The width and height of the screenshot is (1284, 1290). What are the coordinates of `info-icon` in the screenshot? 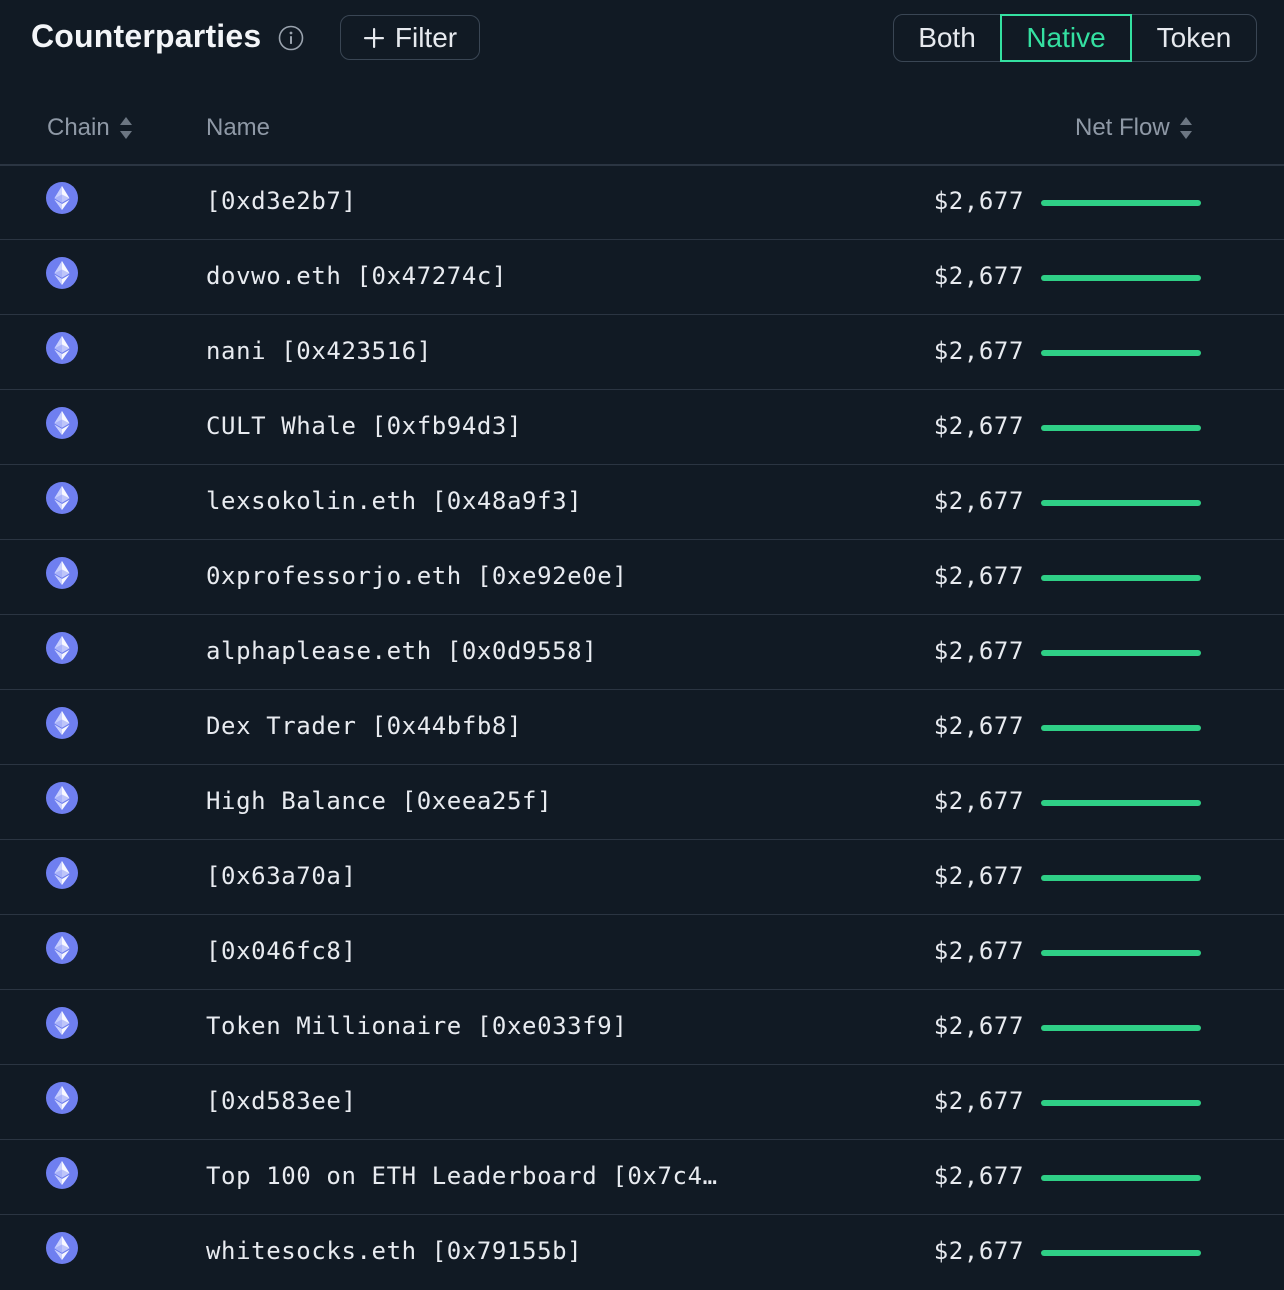 It's located at (291, 38).